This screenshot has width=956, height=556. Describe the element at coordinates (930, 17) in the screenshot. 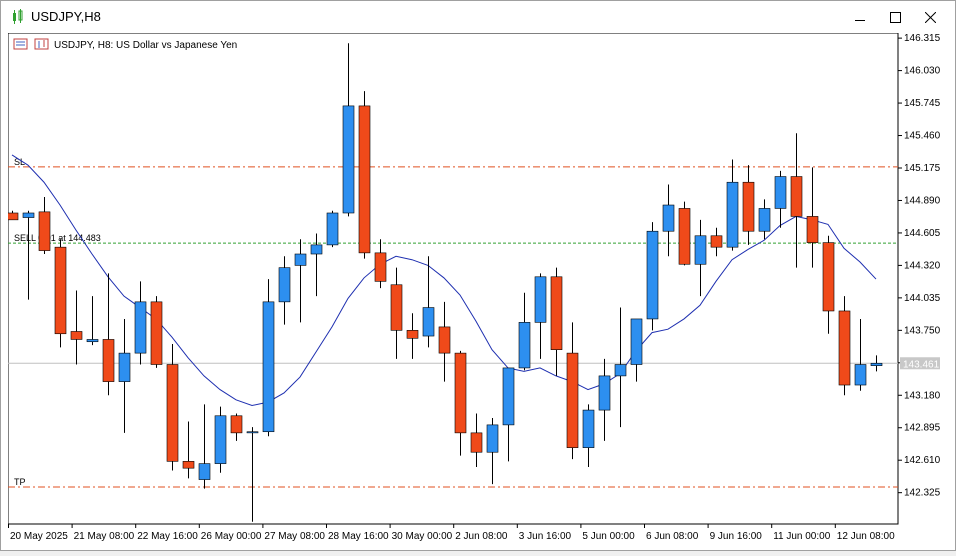

I see `close-button` at that location.